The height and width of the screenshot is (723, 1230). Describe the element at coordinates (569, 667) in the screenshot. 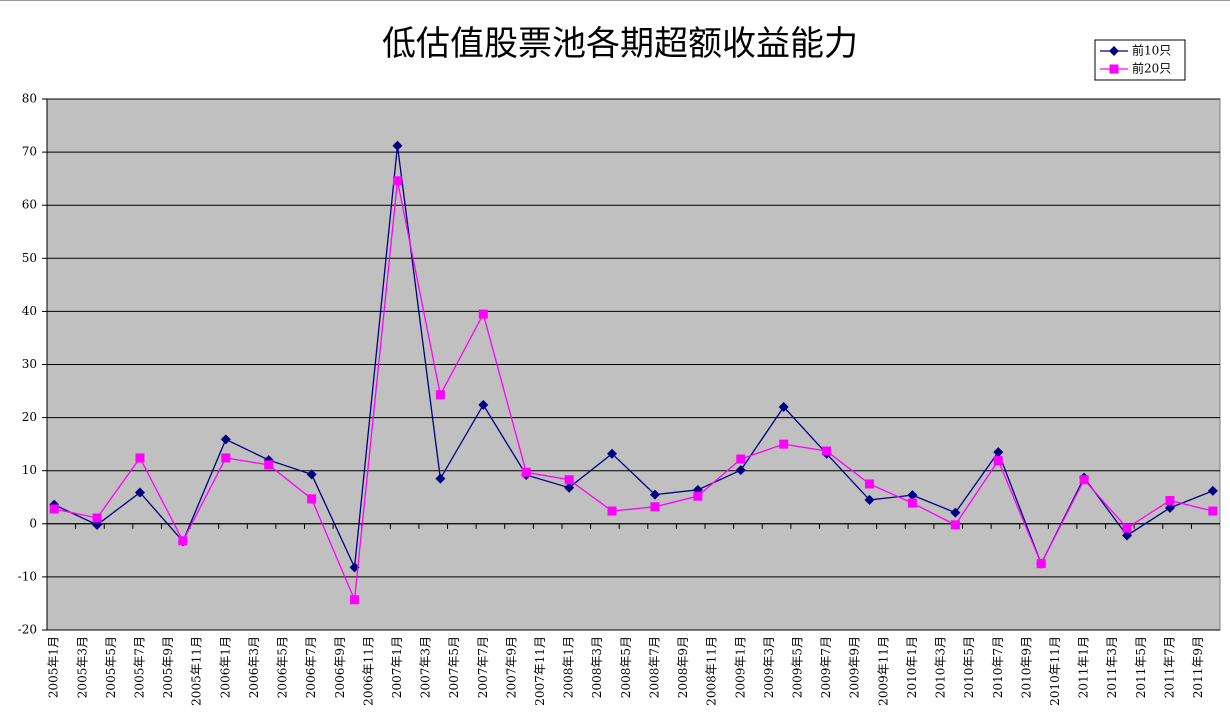

I see `x-tick-label: 2008年1月` at that location.